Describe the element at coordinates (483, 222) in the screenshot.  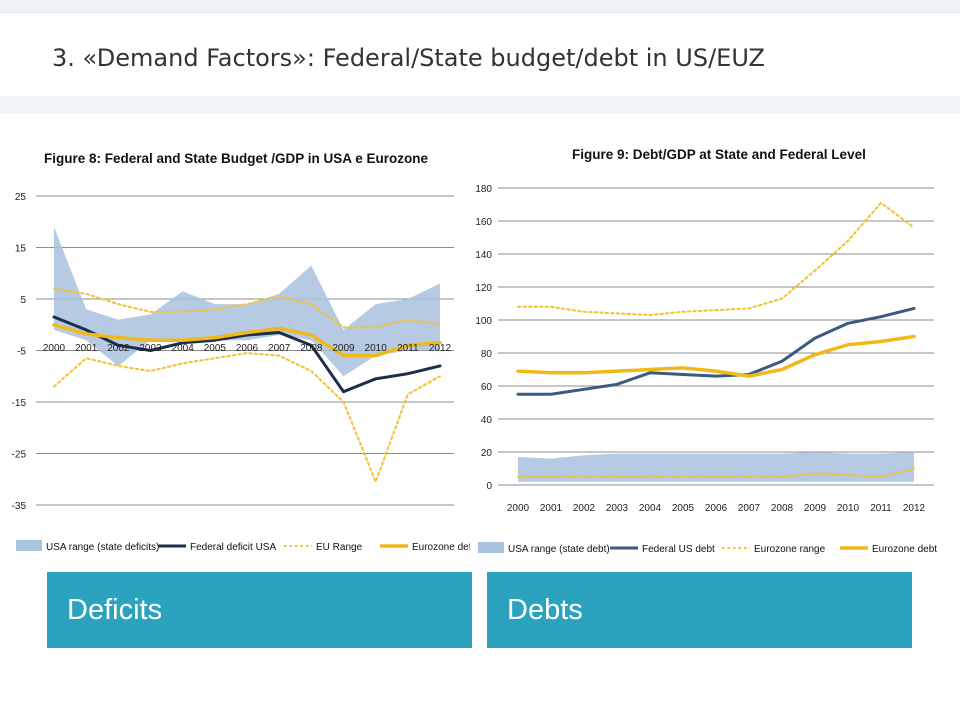
I see `y-tick-label: 160` at that location.